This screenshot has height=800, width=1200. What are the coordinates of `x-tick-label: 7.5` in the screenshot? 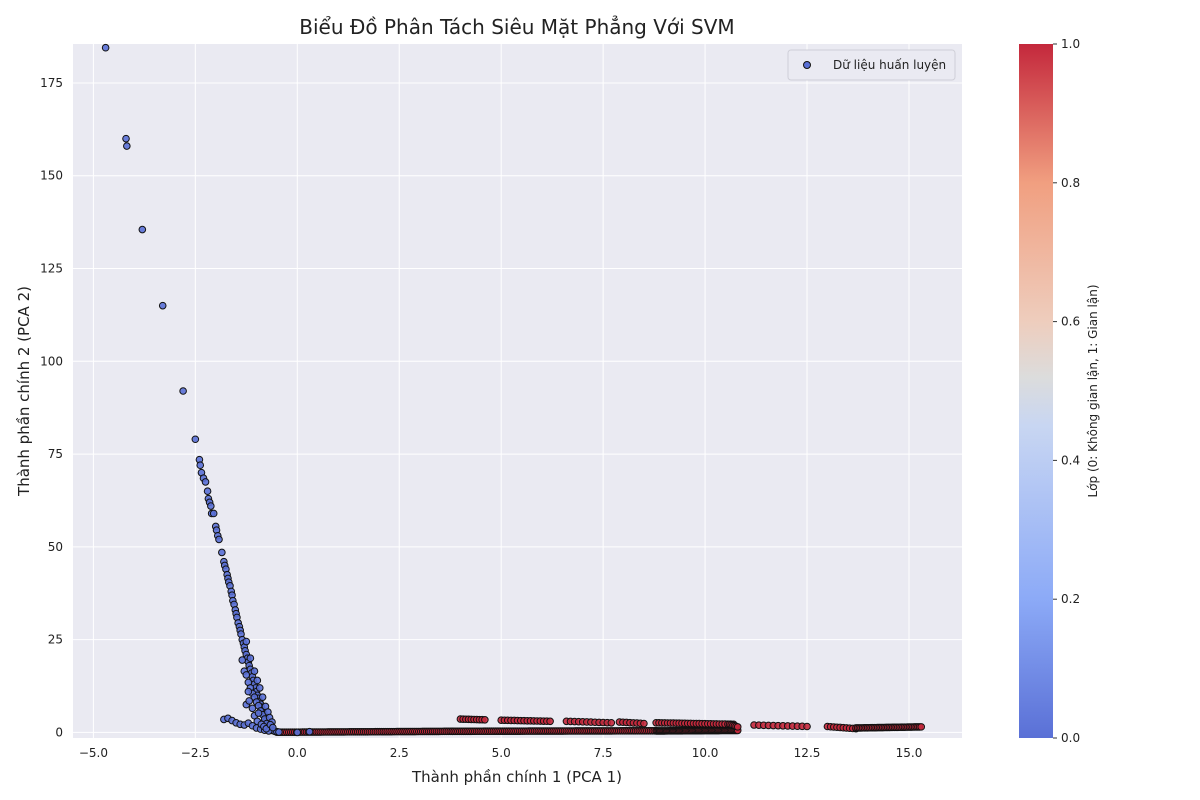 It's located at (603, 753).